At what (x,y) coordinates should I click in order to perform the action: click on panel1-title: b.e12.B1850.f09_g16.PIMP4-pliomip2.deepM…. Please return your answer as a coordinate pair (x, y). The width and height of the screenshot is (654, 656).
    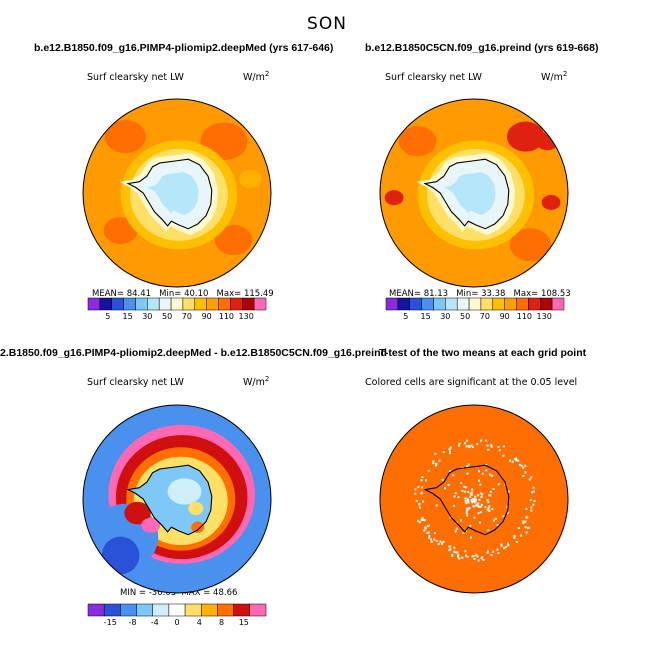
    Looking at the image, I should click on (184, 48).